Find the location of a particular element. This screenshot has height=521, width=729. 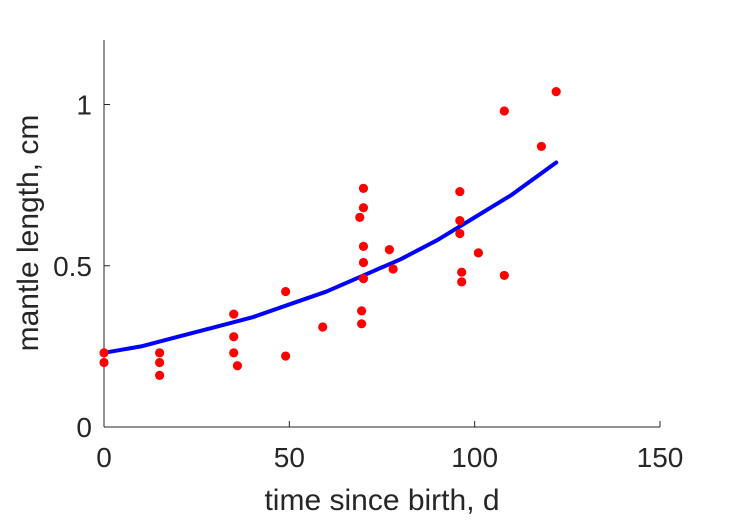

x-ticks: 0 50 100 150 is located at coordinates (389, 447).